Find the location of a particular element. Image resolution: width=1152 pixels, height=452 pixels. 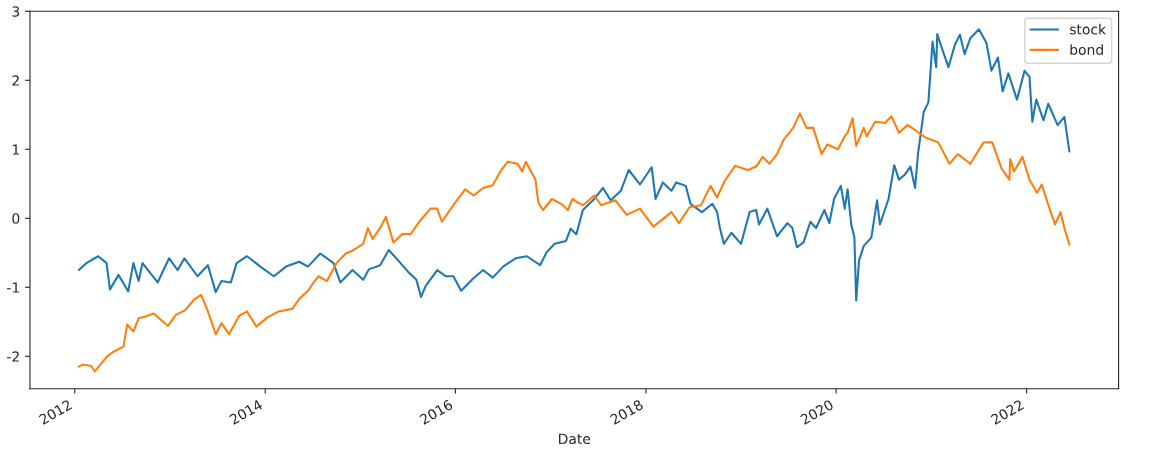

y-tick-label: 2 is located at coordinates (15, 80).